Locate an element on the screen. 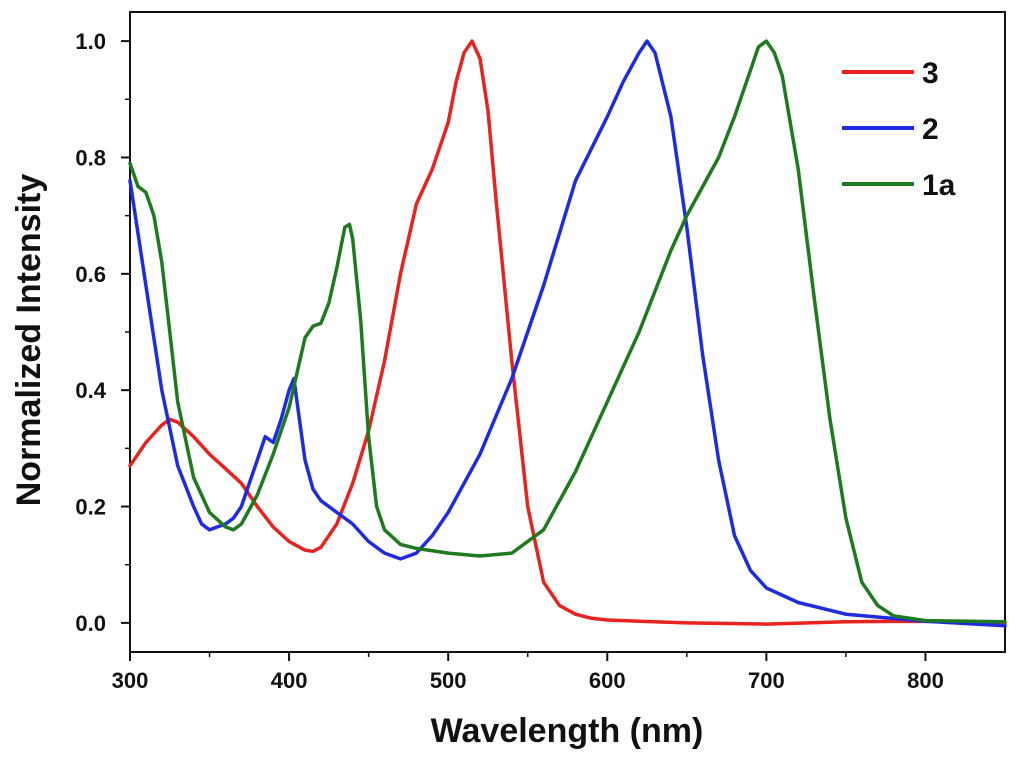 The image size is (1024, 760). x-tick-label: 600 is located at coordinates (607, 680).